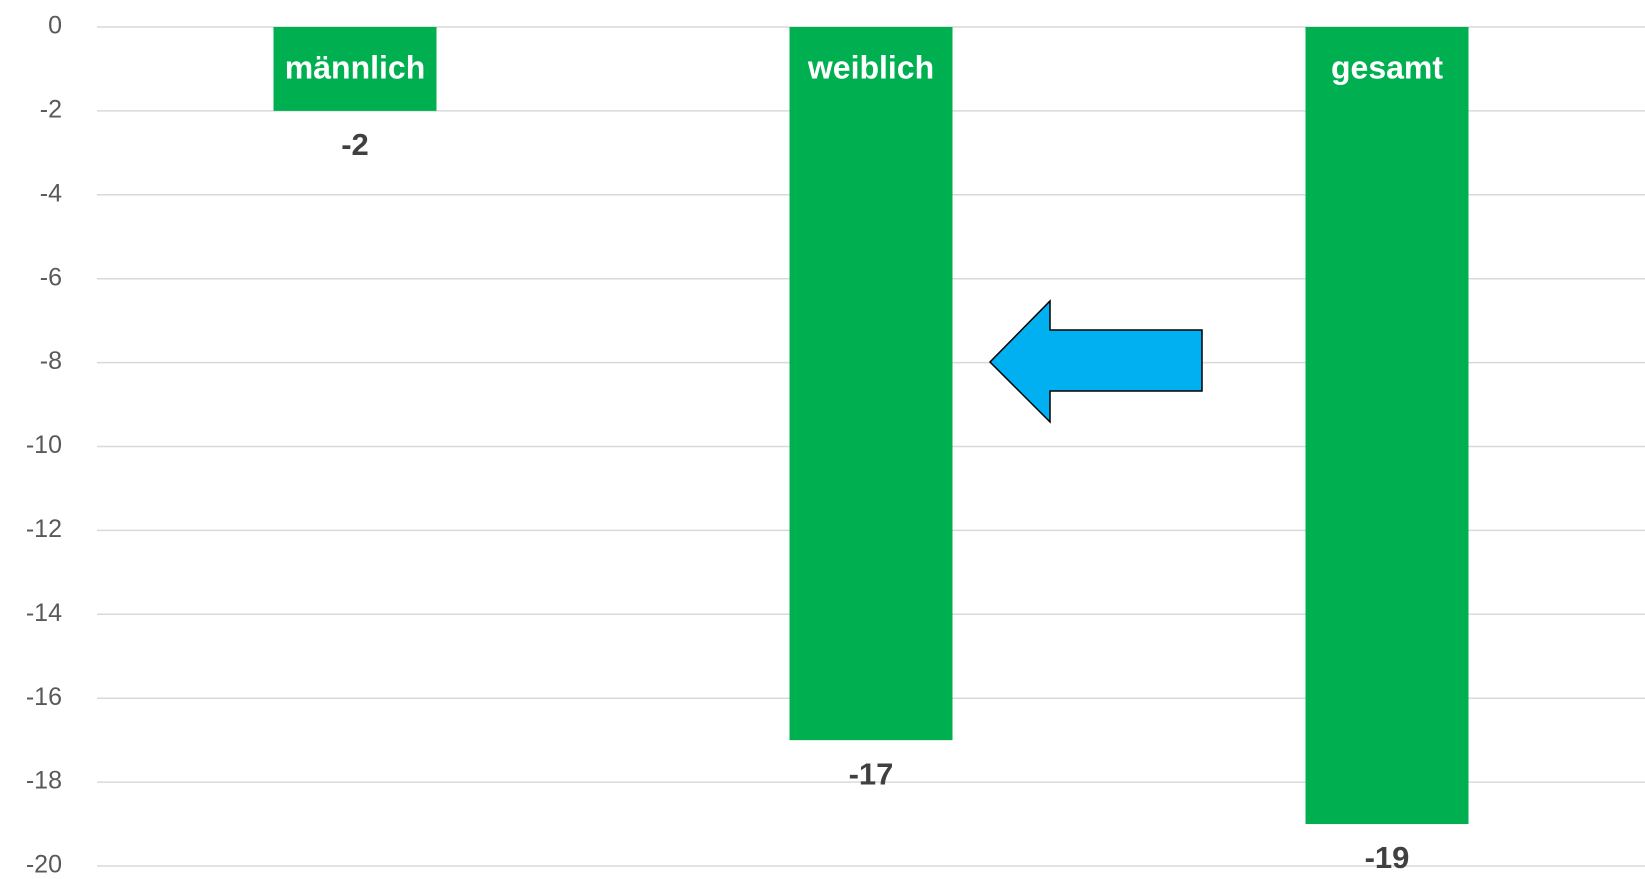 The image size is (1645, 879). What do you see at coordinates (1387, 857) in the screenshot?
I see `value-label: -19` at bounding box center [1387, 857].